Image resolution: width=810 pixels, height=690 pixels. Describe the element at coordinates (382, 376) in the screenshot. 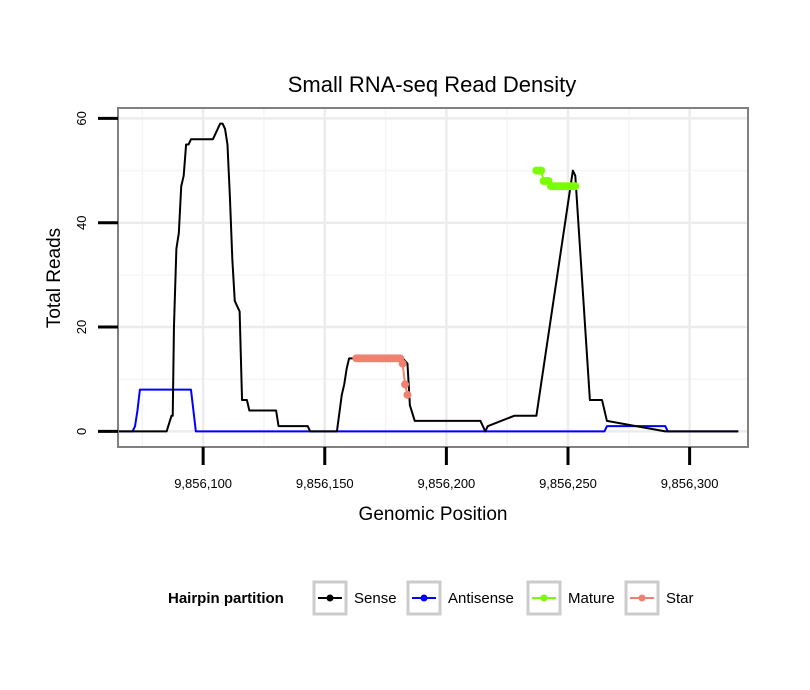

I see `series-star` at that location.